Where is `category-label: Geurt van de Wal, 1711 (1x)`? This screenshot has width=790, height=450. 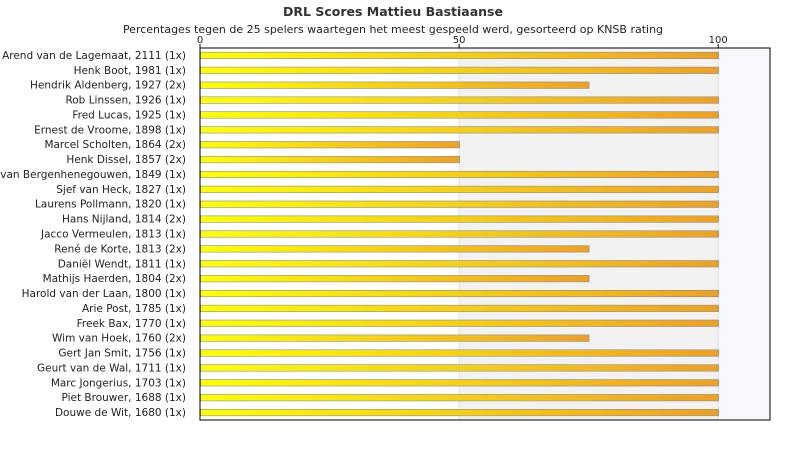 category-label: Geurt van de Wal, 1711 (1x) is located at coordinates (111, 368).